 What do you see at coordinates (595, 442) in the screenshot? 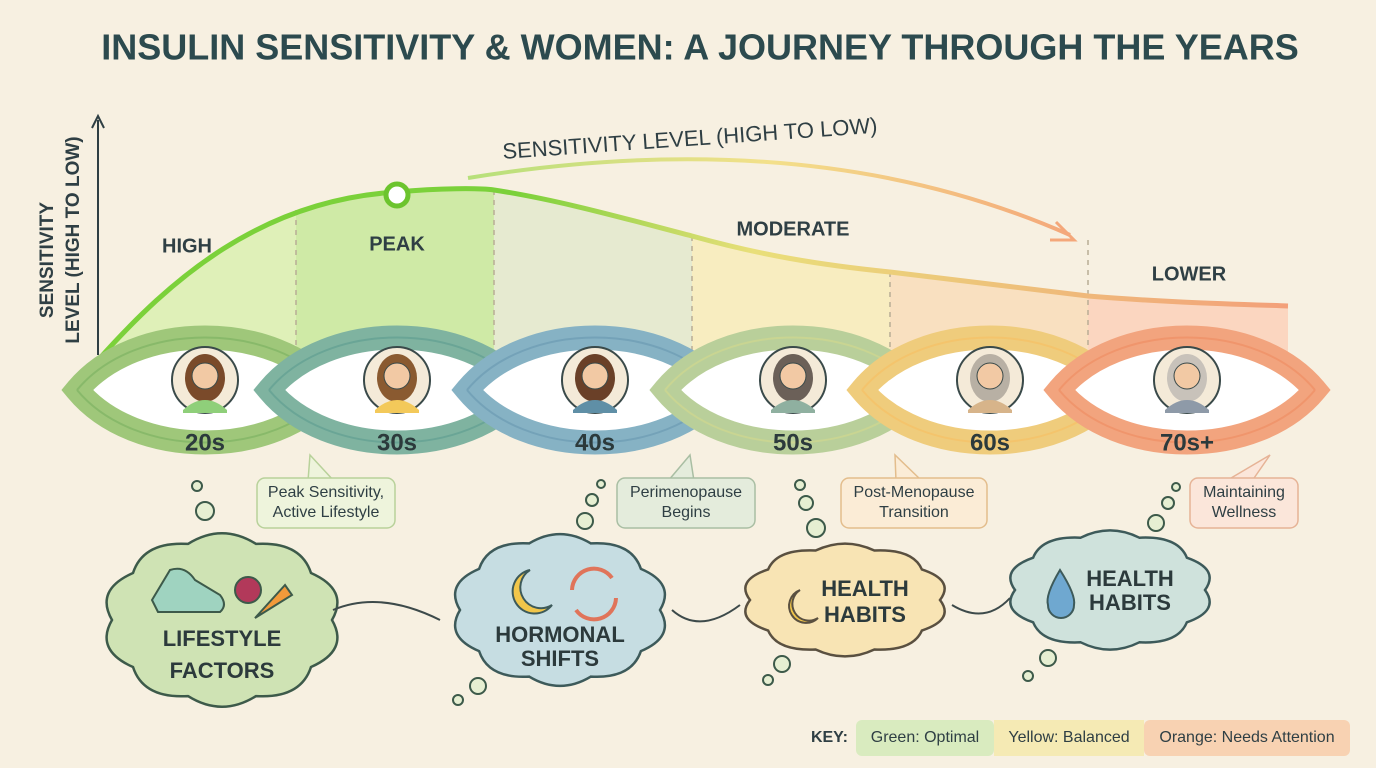
I see `decade-label: 40s` at bounding box center [595, 442].